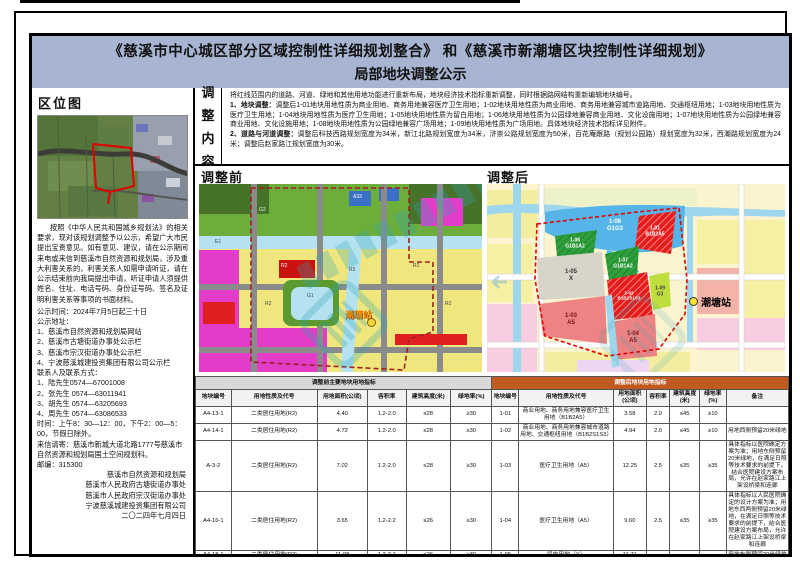  I want to click on contact-item: 3、胡先生 0574—63205693, so click(82, 403).